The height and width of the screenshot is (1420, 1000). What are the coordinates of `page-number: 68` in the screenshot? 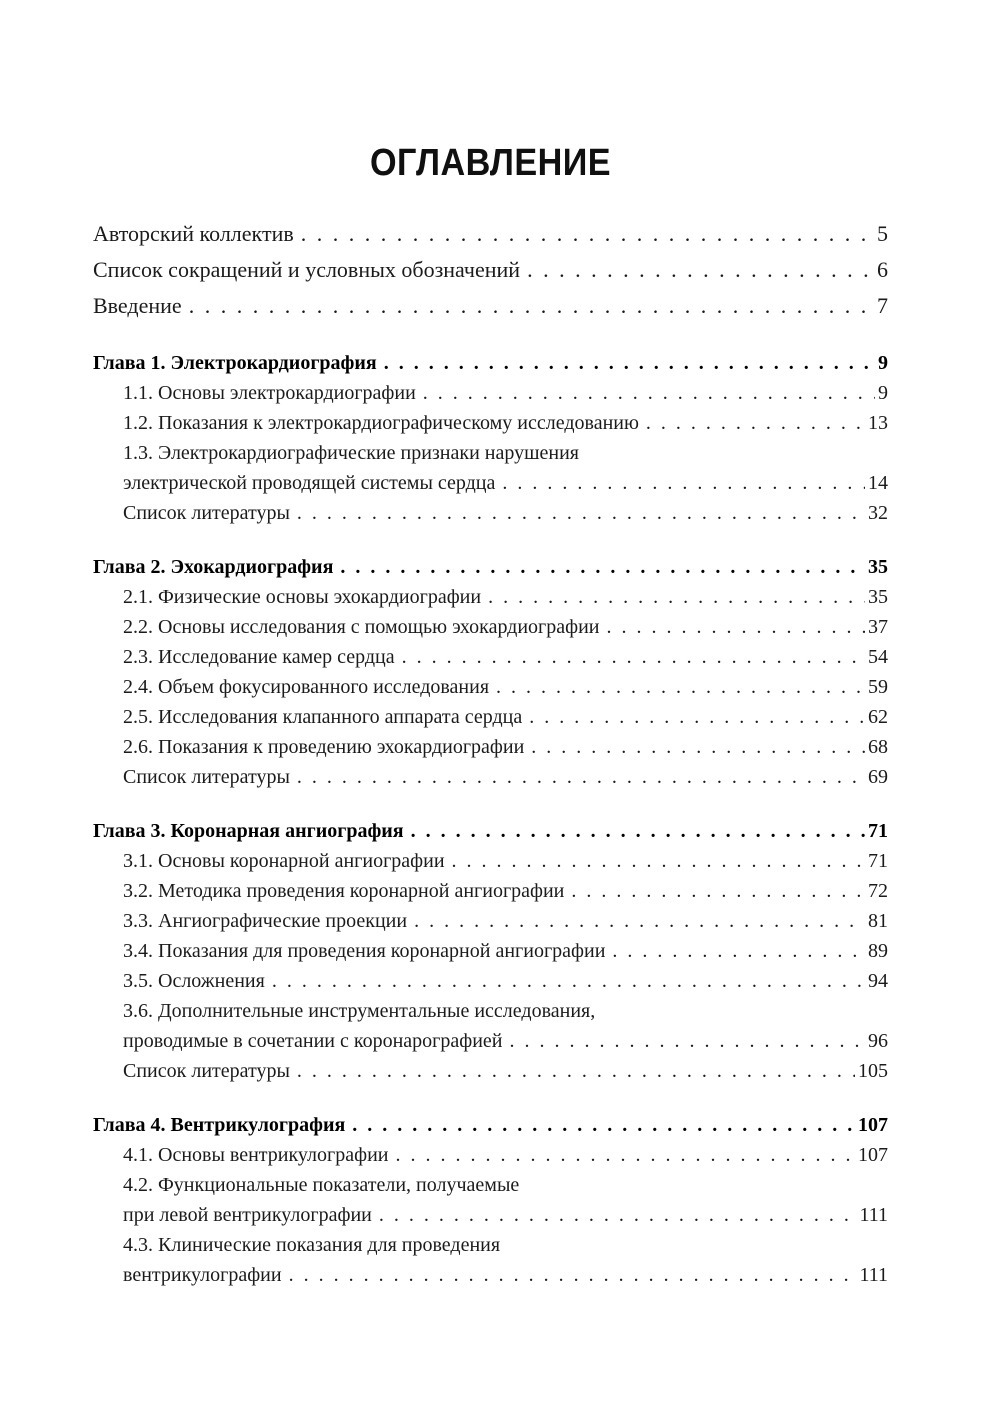 It's located at (878, 747).